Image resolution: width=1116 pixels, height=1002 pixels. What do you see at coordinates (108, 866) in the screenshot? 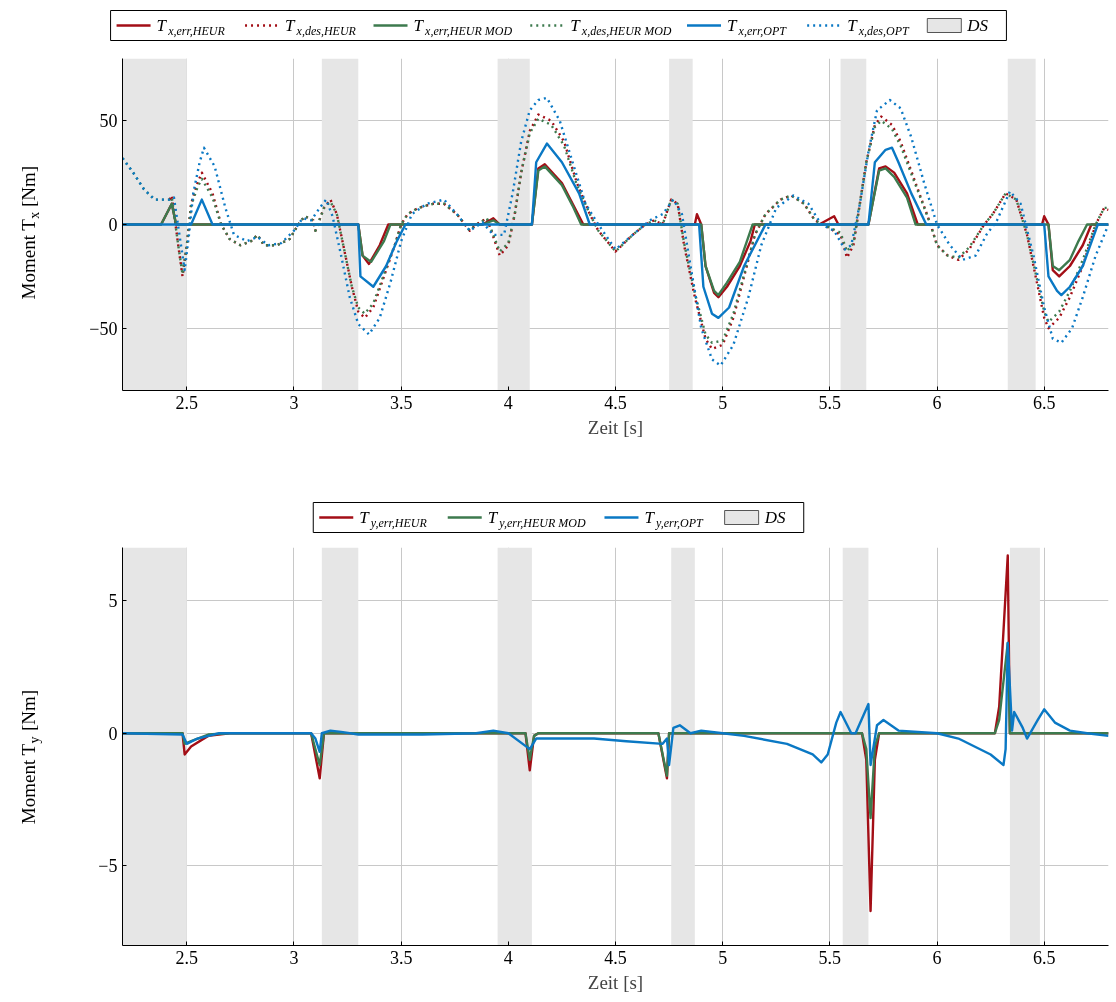
I see `y-tick-label: −5` at bounding box center [108, 866].